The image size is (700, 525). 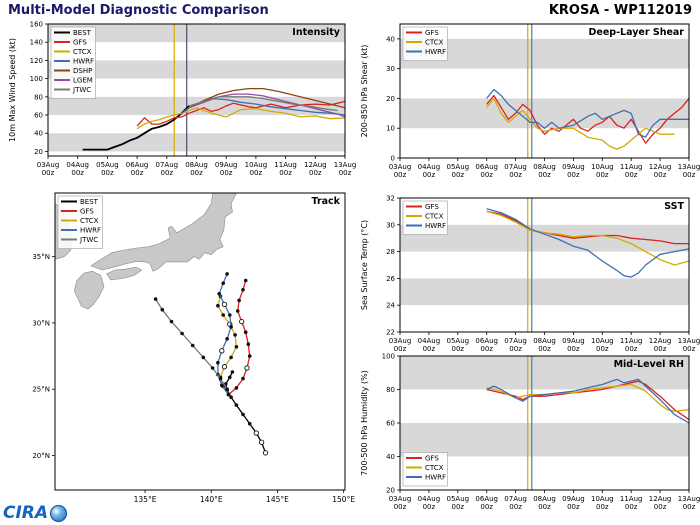 What do you see at coordinates (316, 32) in the screenshot?
I see `panel-title: Intensity` at bounding box center [316, 32].